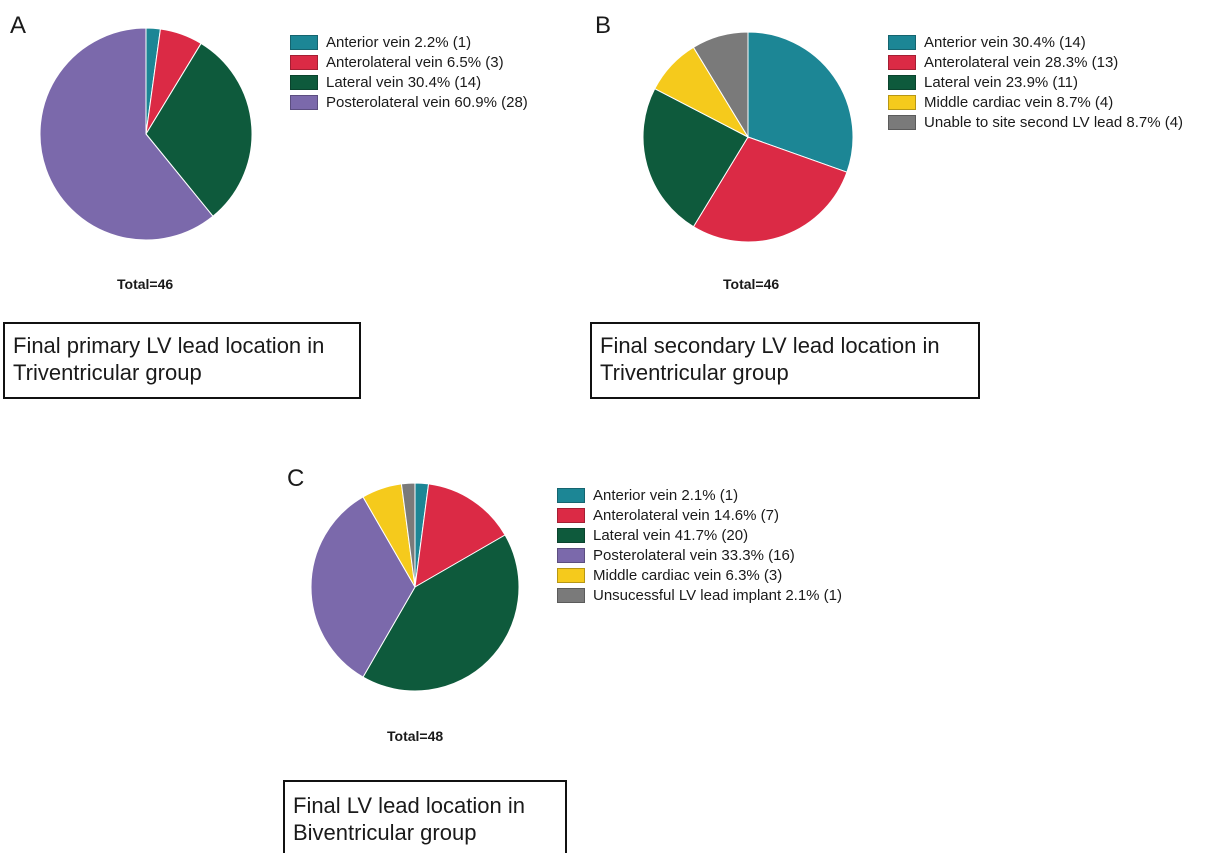 Image resolution: width=1222 pixels, height=853 pixels. I want to click on panel-c-legend-label-2: Lateral vein 41.7% (20), so click(671, 535).